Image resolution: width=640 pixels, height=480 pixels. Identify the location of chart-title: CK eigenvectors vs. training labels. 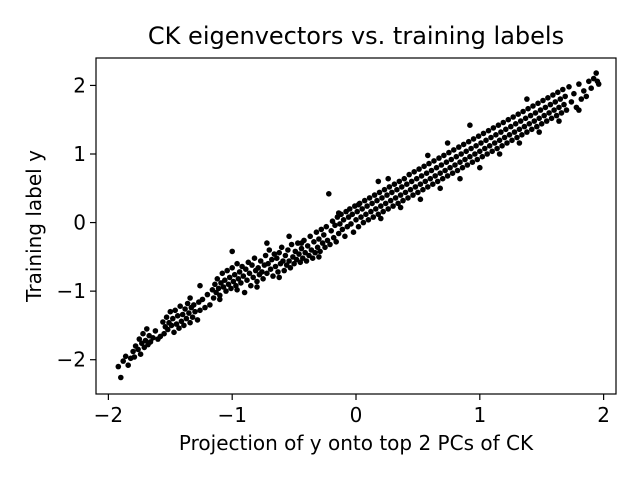
(356, 36).